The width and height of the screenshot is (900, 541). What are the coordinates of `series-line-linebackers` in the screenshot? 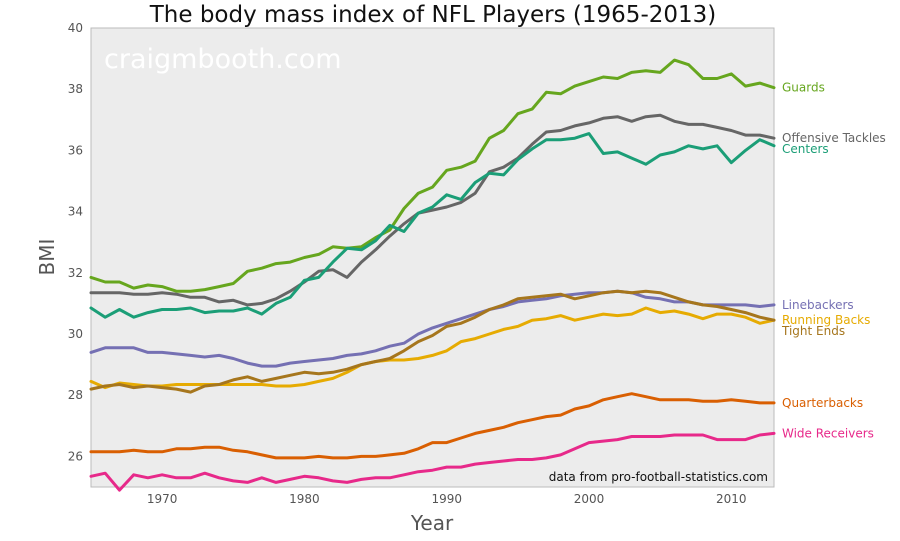 It's located at (432, 328).